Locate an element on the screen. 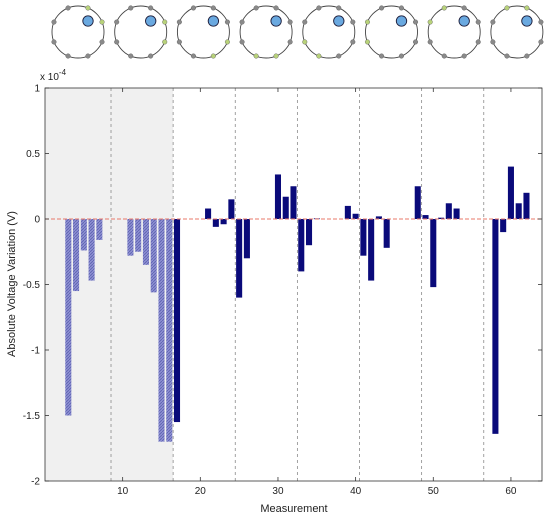  electrode-diagrams is located at coordinates (297, 32).